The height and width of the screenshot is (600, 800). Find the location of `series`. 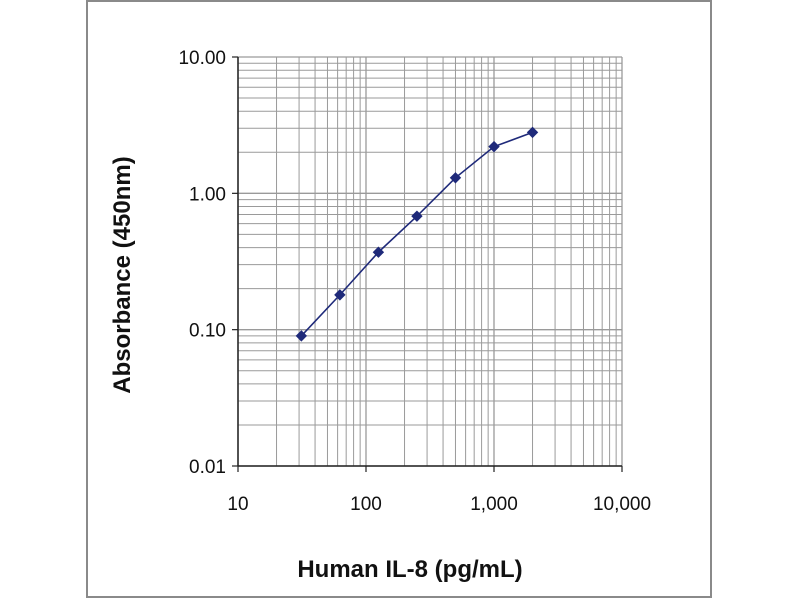

series is located at coordinates (417, 234).